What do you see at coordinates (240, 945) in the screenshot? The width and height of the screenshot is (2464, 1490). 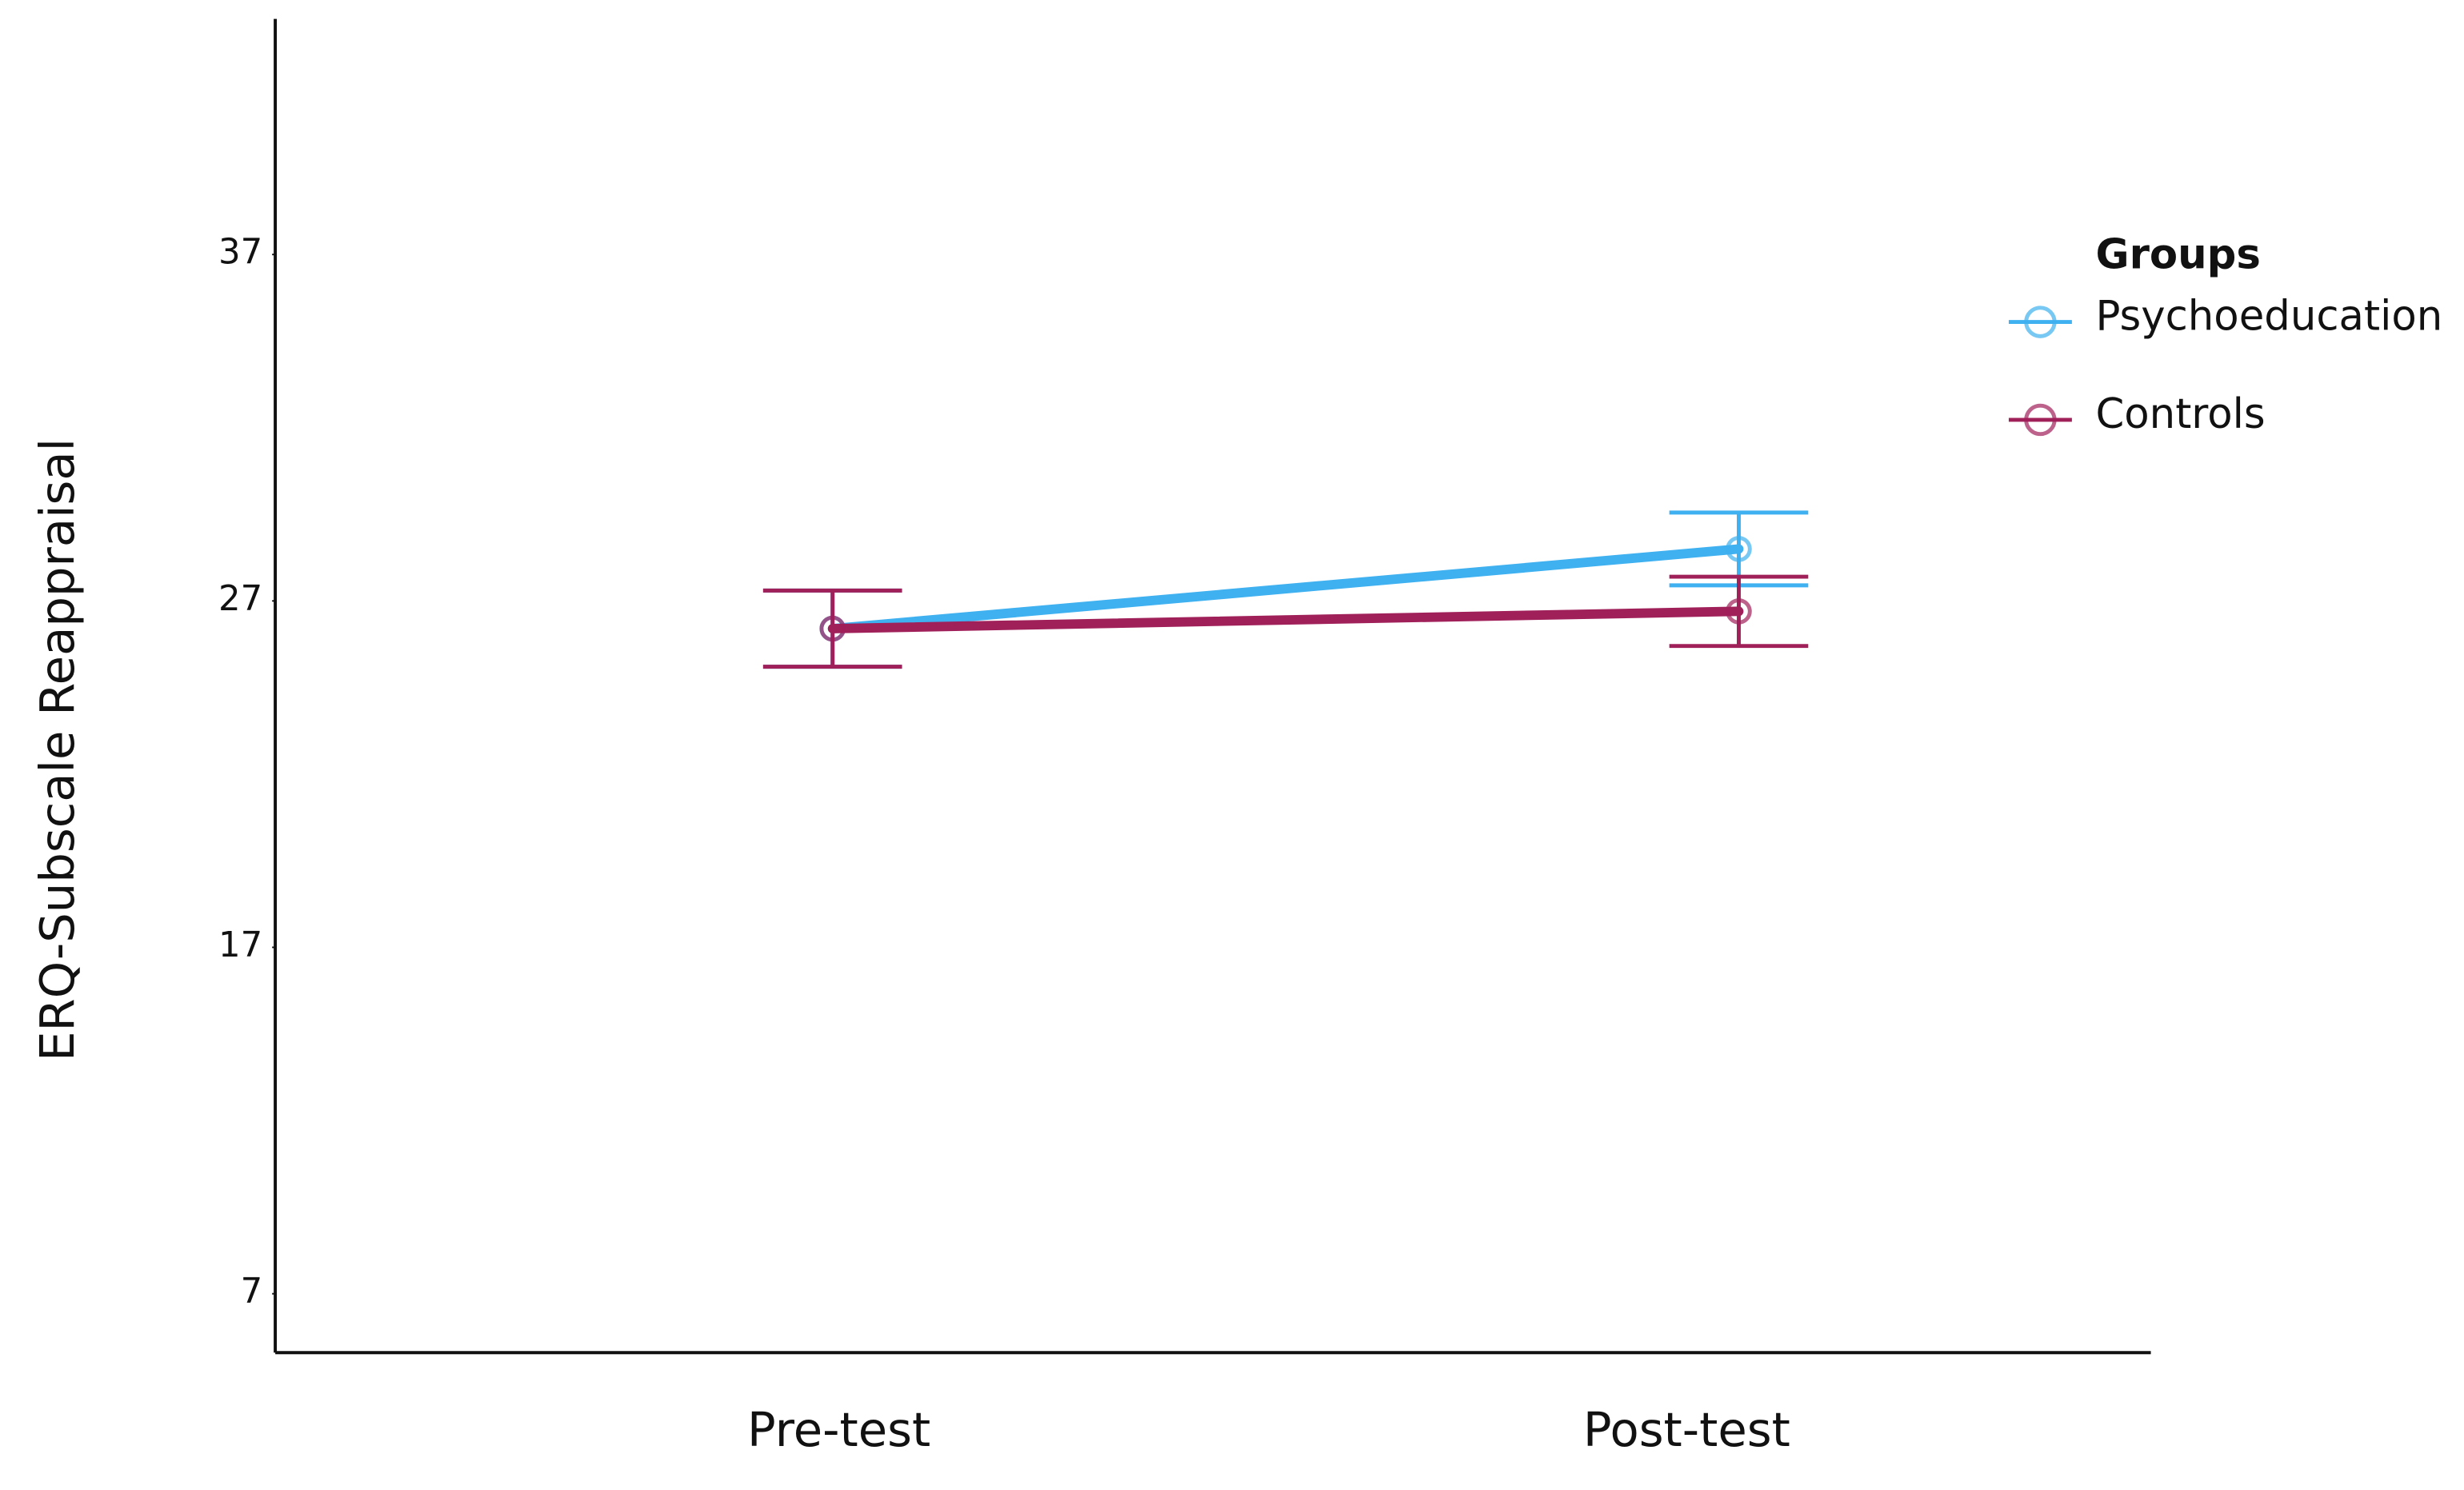 I see `y-tick-label: 17` at bounding box center [240, 945].